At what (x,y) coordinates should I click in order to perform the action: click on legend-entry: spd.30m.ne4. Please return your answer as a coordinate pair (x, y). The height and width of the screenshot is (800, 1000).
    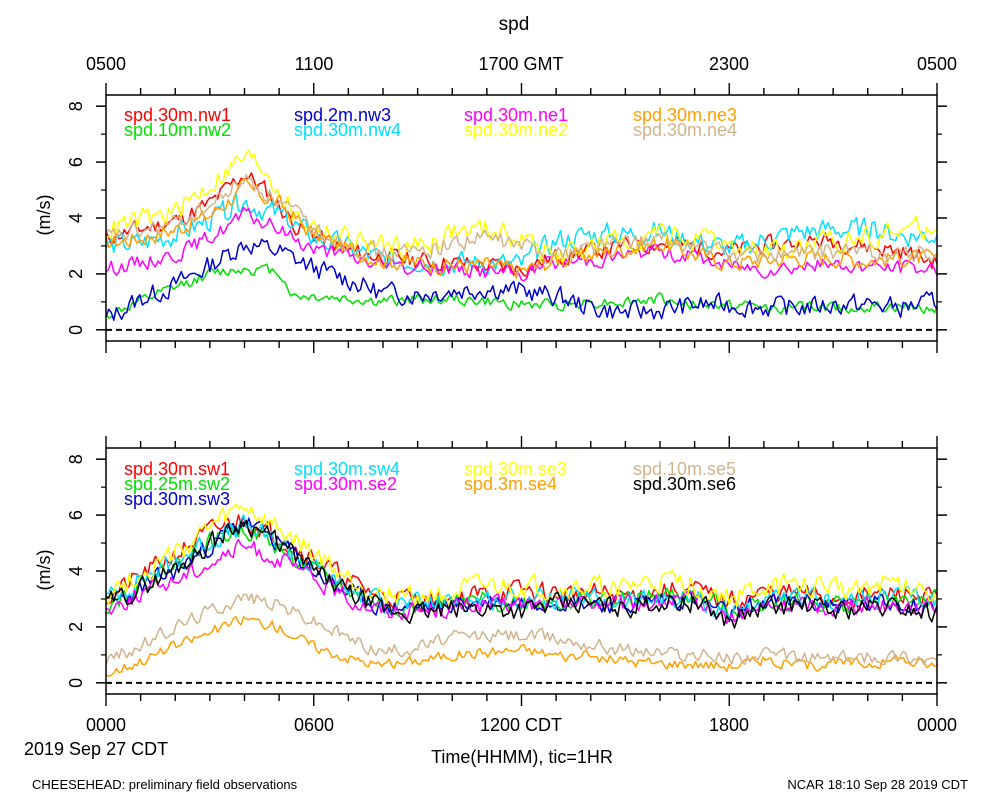
    Looking at the image, I should click on (685, 130).